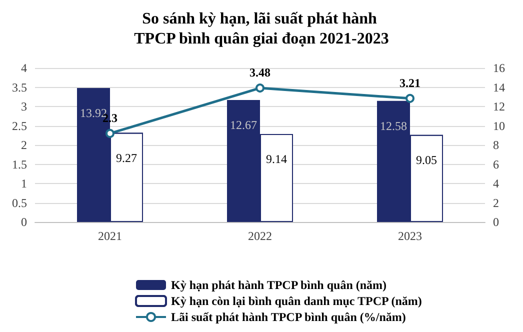 This screenshot has width=523, height=332. I want to click on data-label: 12.58, so click(393, 125).